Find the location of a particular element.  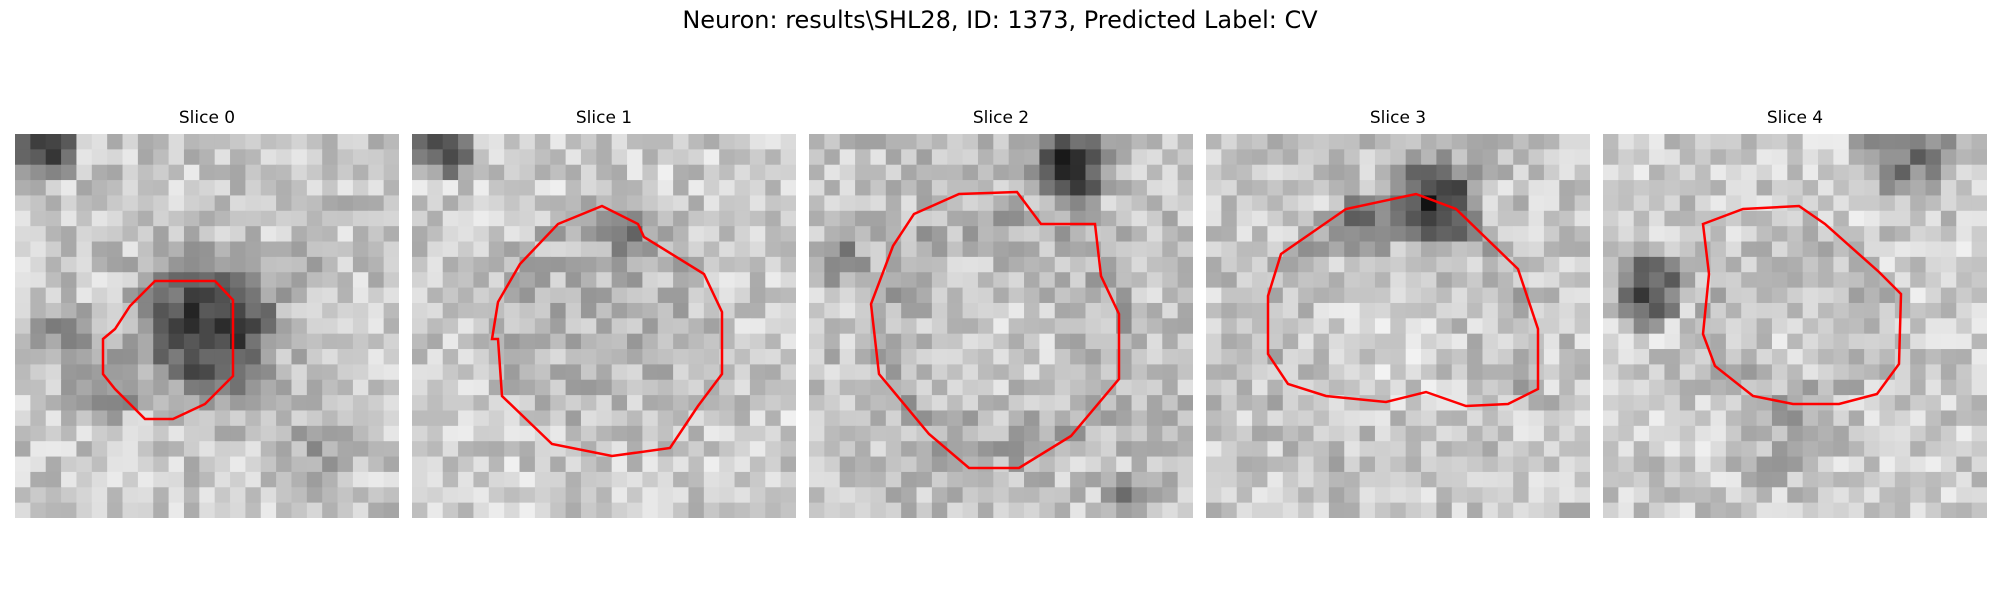

slice-title-0: Slice 0 is located at coordinates (207, 118).